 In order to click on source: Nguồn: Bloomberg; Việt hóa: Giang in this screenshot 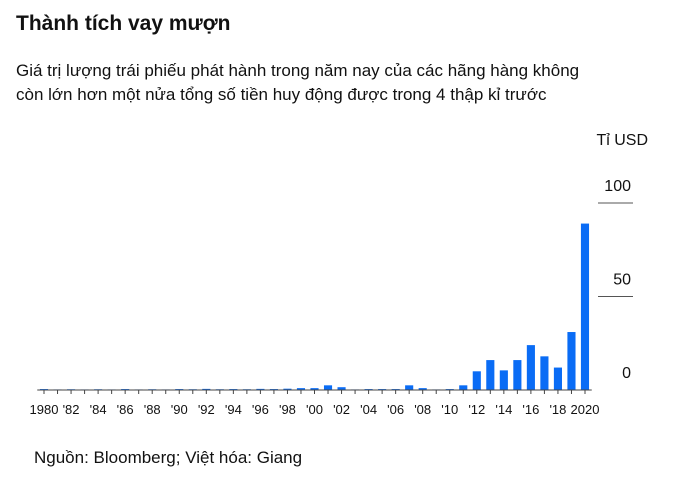, I will do `click(168, 457)`.